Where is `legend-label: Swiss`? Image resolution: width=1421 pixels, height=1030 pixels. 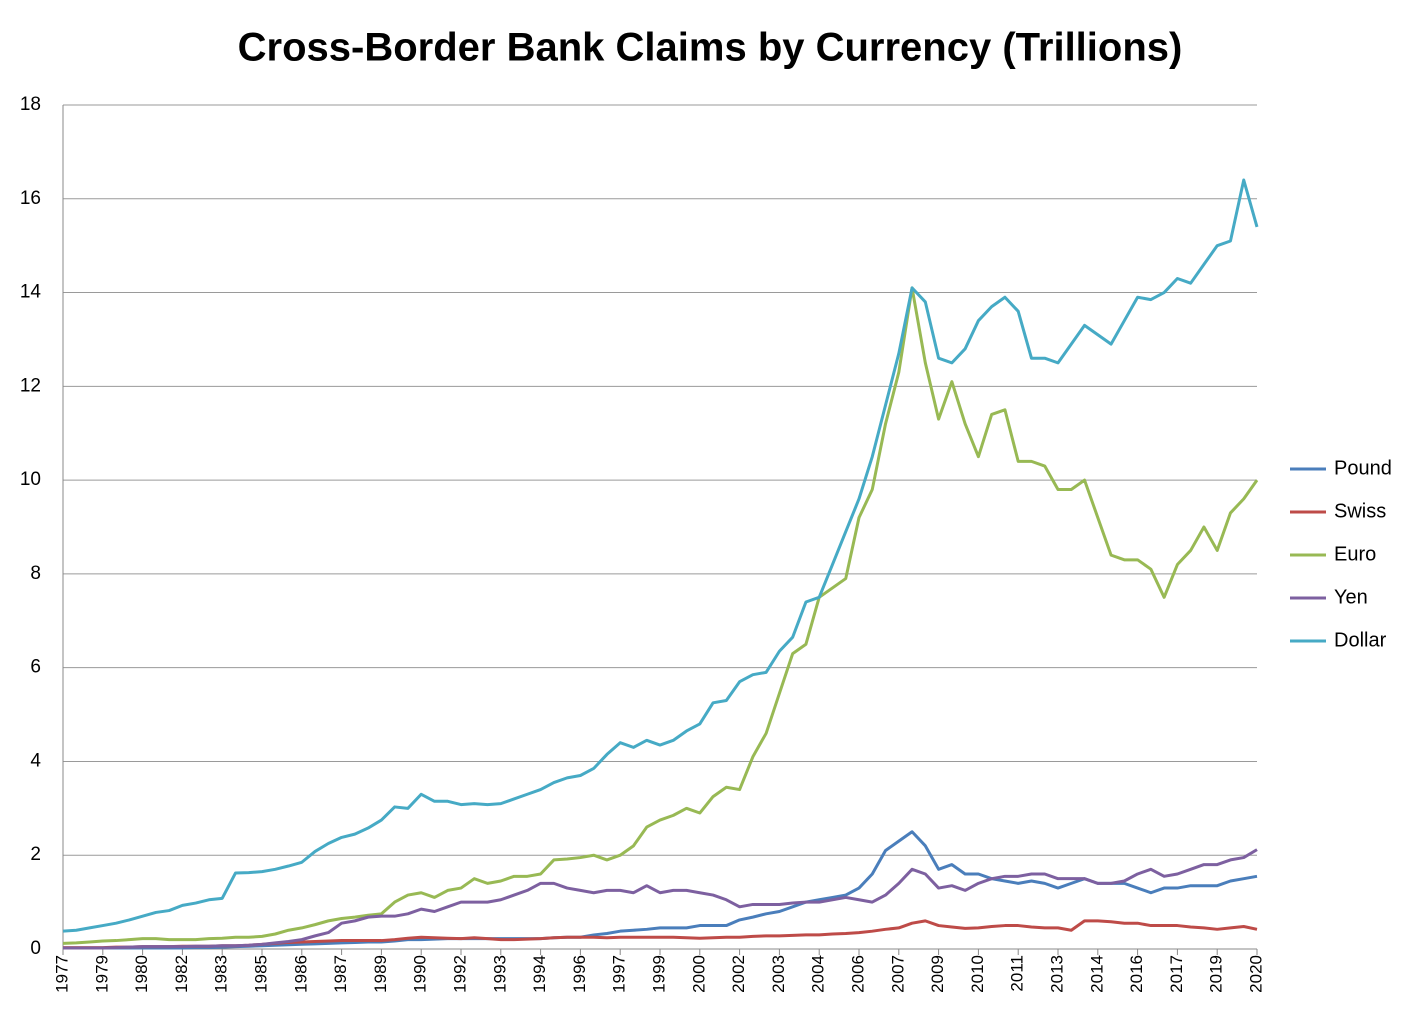
legend-label: Swiss is located at coordinates (1360, 511).